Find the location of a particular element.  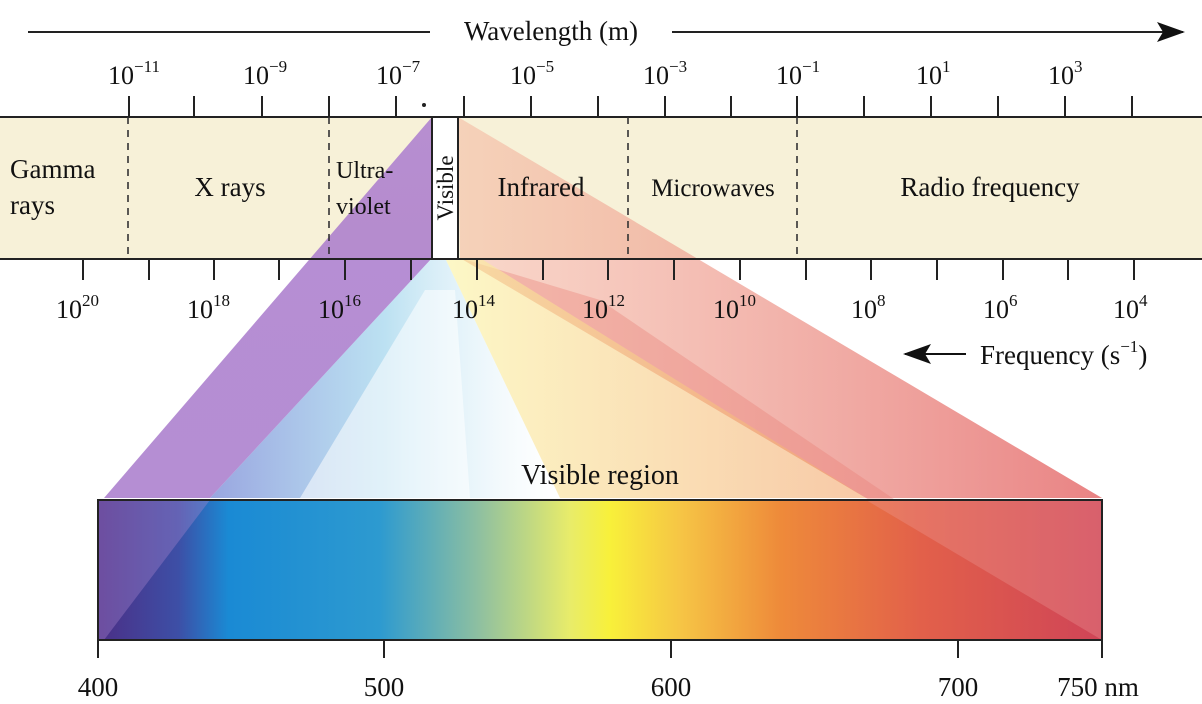

fq-label: 1010 is located at coordinates (734, 307).